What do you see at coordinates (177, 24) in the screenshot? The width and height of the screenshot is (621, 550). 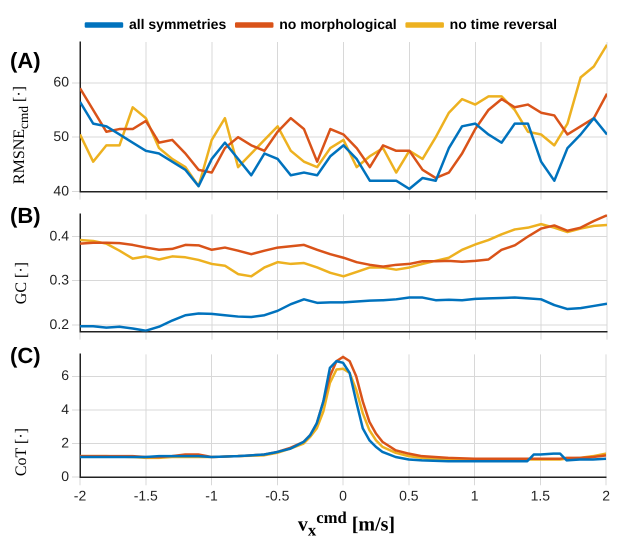 I see `legend-label: all symmetries` at bounding box center [177, 24].